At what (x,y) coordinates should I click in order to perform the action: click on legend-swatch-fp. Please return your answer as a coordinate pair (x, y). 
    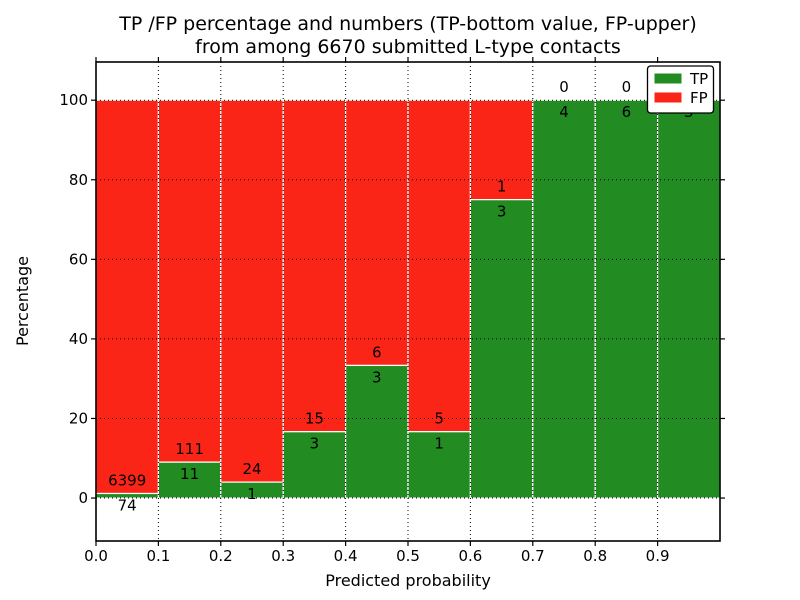
    Looking at the image, I should click on (668, 97).